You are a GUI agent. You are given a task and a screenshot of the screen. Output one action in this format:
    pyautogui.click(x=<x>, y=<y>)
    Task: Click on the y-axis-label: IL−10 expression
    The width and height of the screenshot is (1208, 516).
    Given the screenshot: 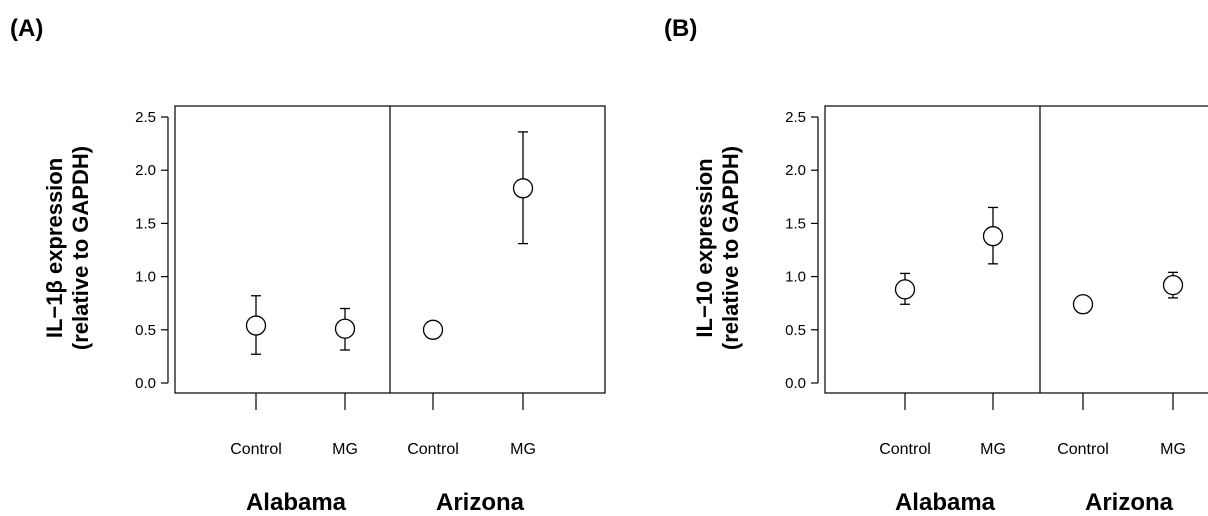 What is the action you would take?
    pyautogui.click(x=704, y=247)
    